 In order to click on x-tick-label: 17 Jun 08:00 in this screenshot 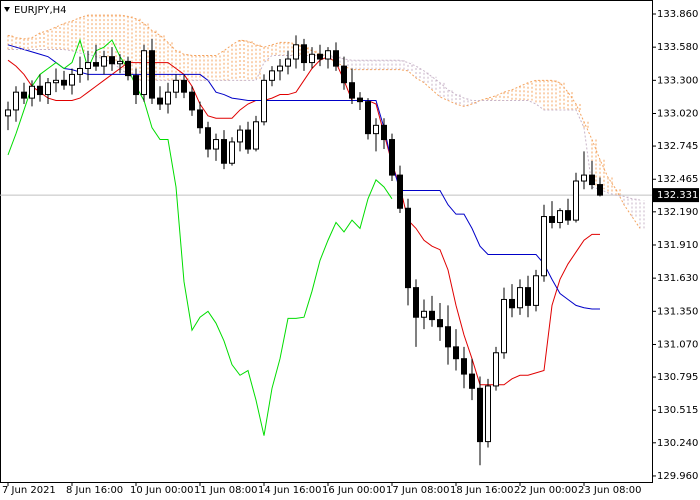, I will do `click(418, 490)`.